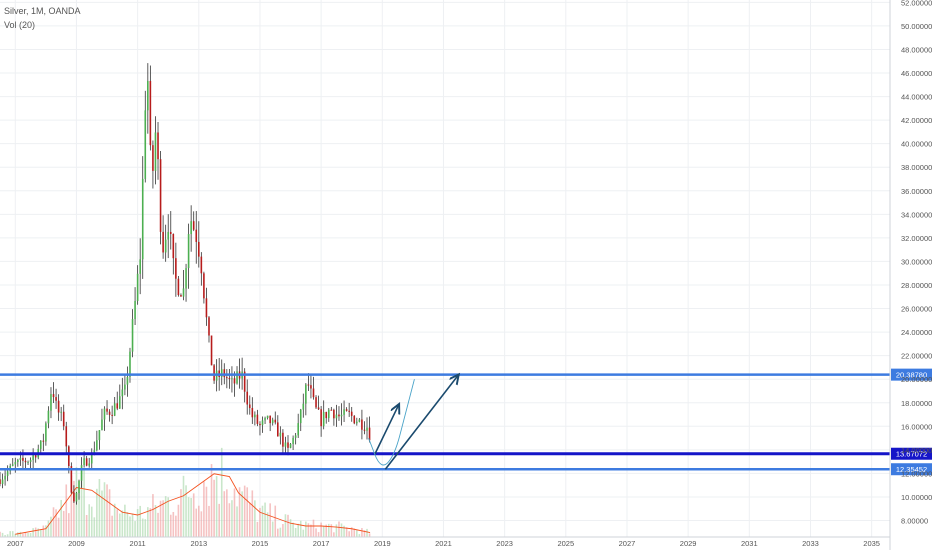 This screenshot has width=932, height=555. I want to click on x-tick-label: 2007, so click(15, 543).